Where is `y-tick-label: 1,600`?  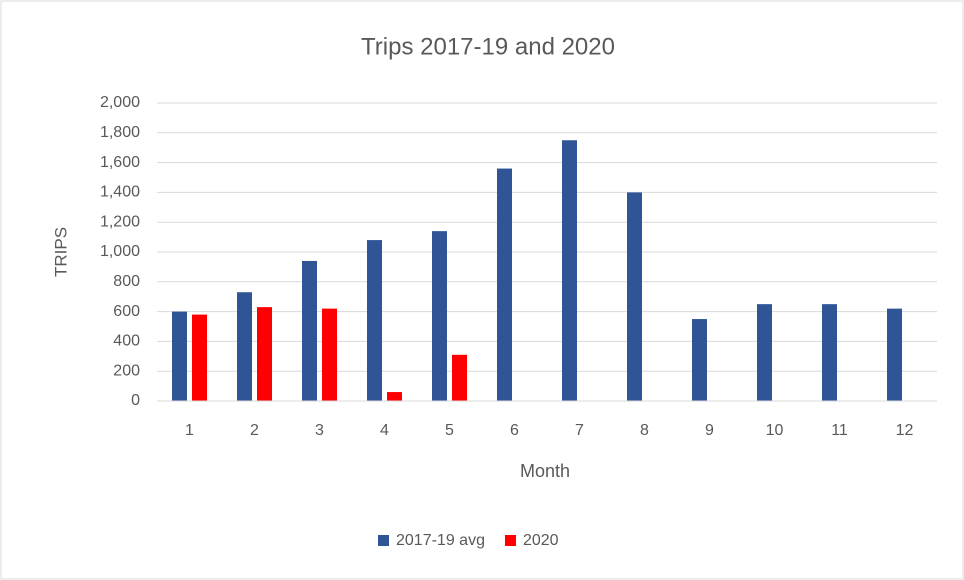 y-tick-label: 1,600 is located at coordinates (120, 162).